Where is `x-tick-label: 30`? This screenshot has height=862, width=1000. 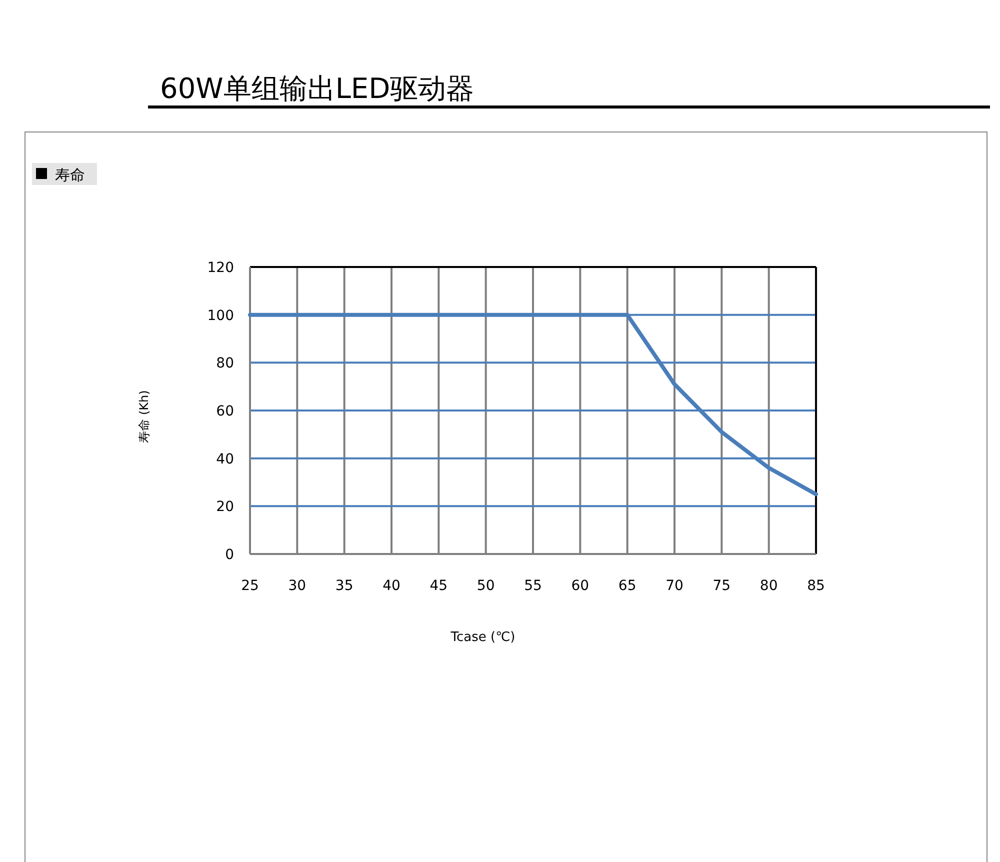
x-tick-label: 30 is located at coordinates (297, 586).